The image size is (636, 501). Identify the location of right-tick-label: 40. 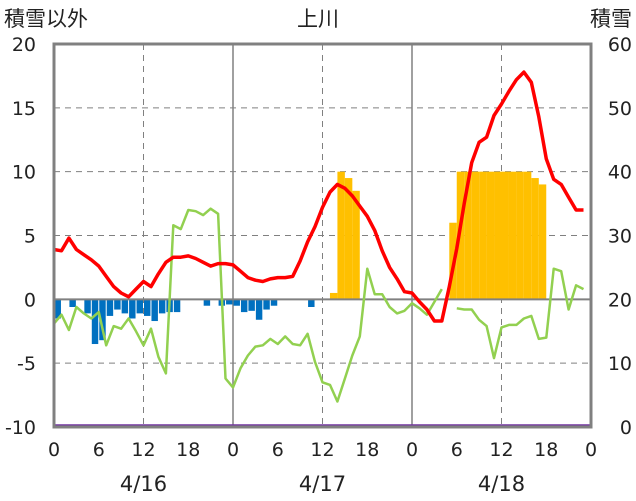
(620, 173).